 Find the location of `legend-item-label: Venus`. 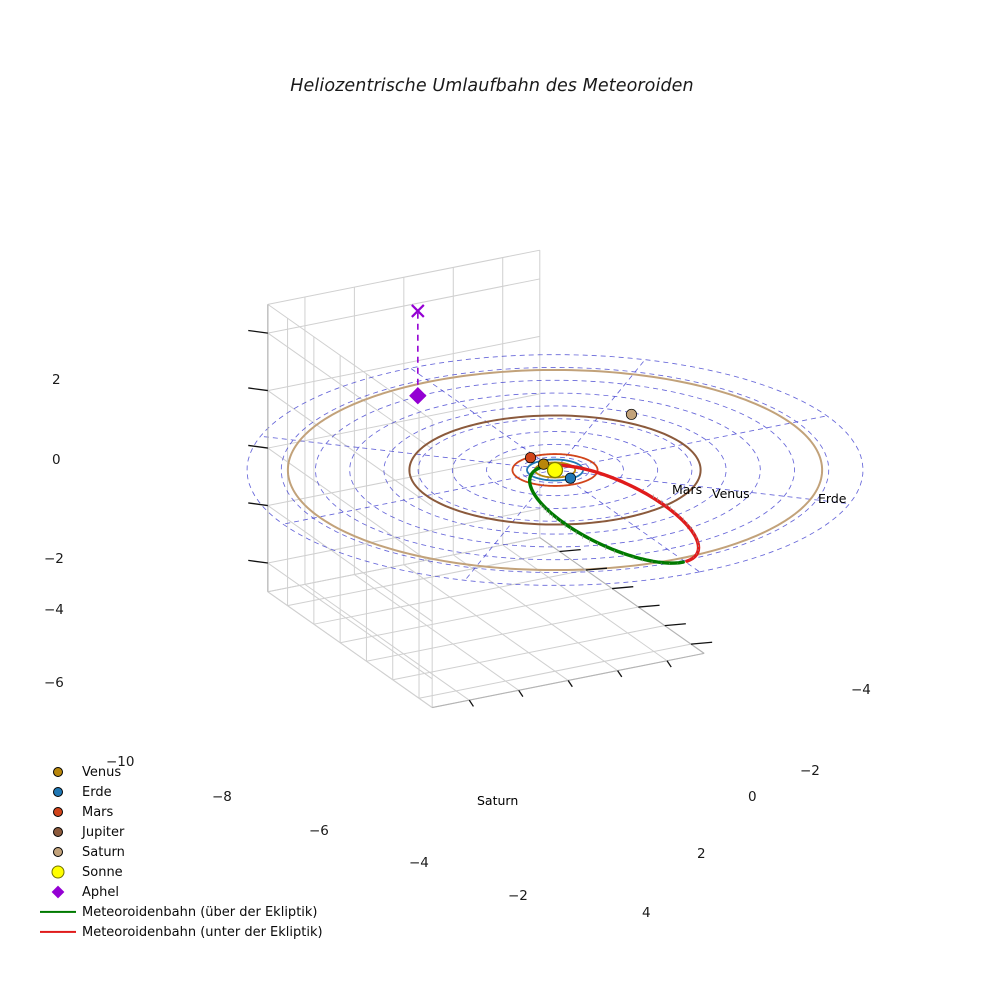

legend-item-label: Venus is located at coordinates (102, 772).